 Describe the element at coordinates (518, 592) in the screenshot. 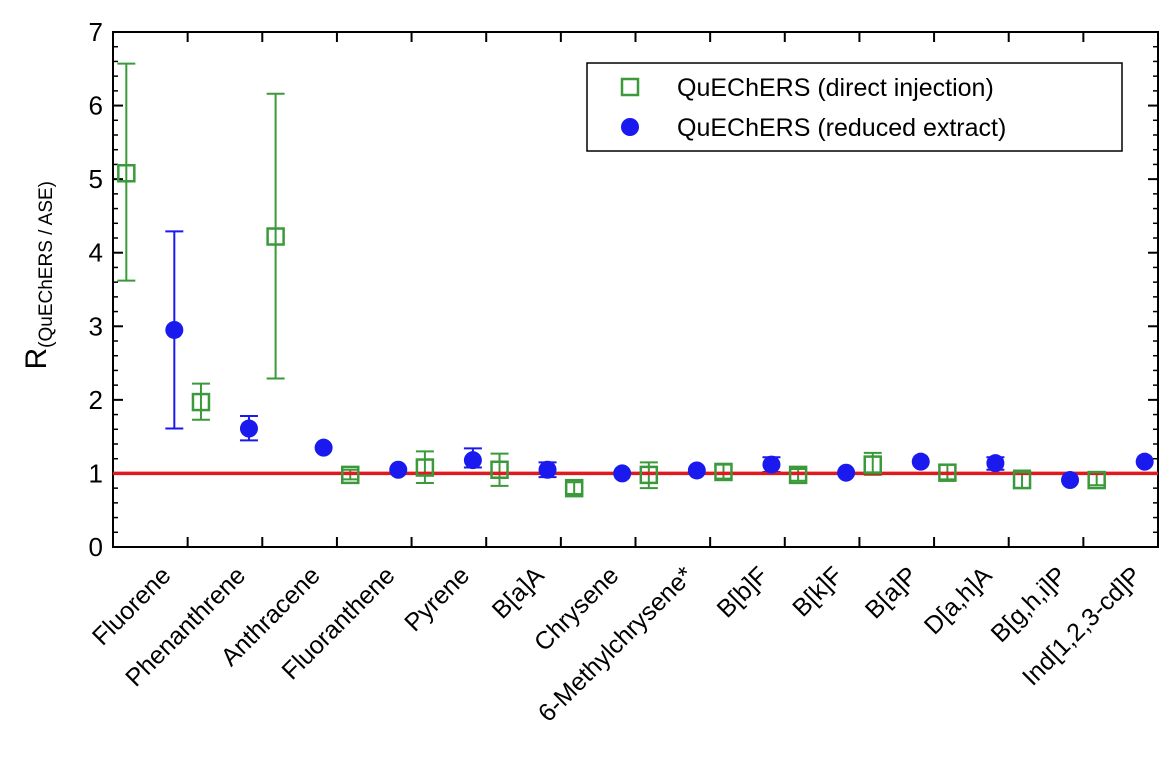

I see `category-label: B[a]A` at that location.